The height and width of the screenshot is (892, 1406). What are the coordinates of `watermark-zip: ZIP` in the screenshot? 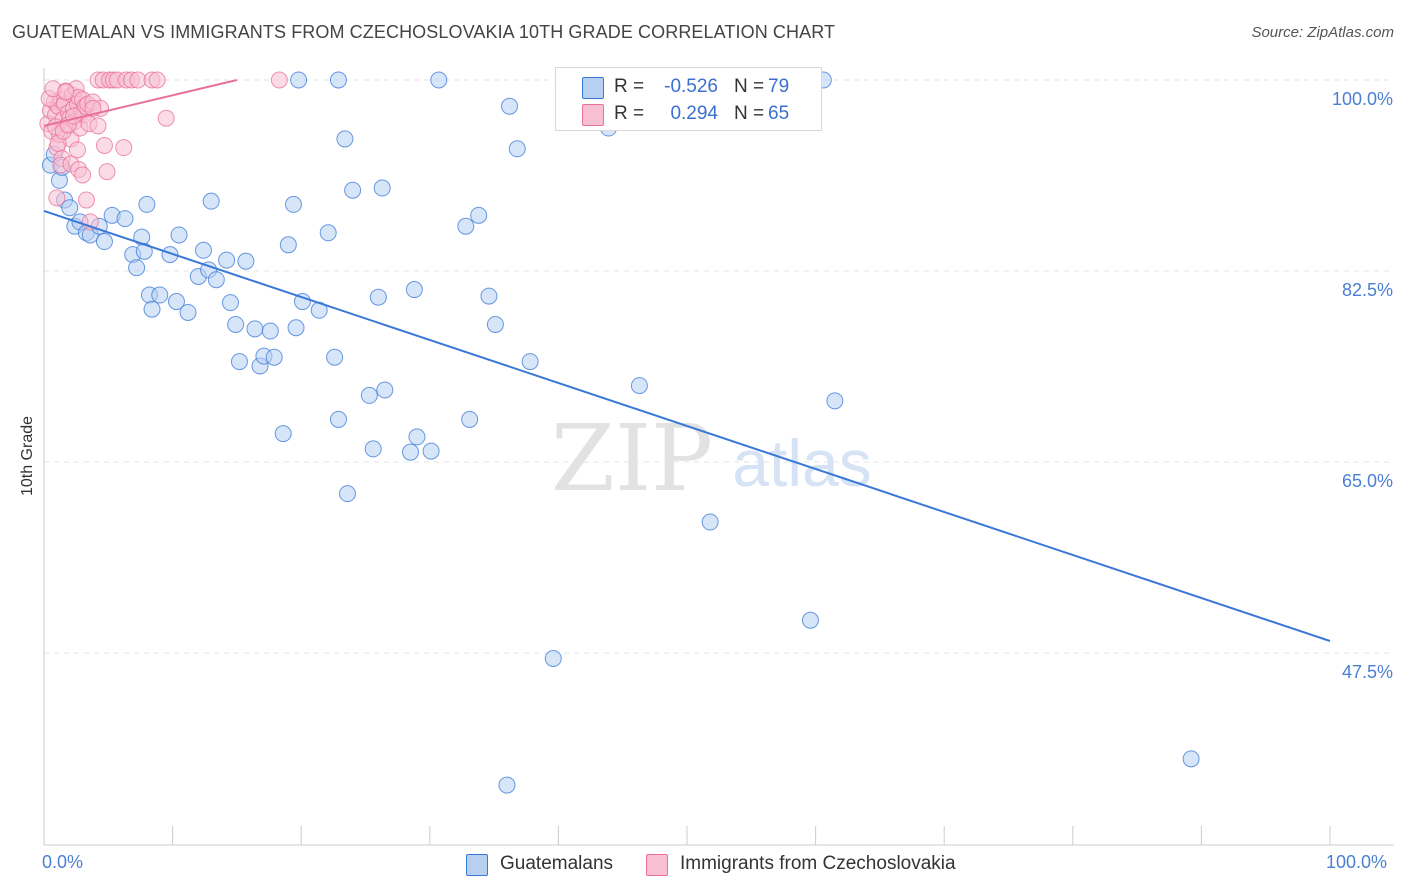 It's located at (632, 458).